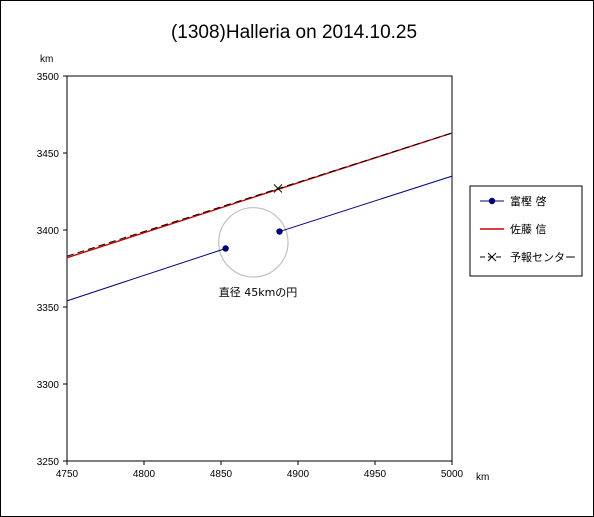 The width and height of the screenshot is (594, 517). Describe the element at coordinates (482, 477) in the screenshot. I see `x-axis-unit: km` at that location.